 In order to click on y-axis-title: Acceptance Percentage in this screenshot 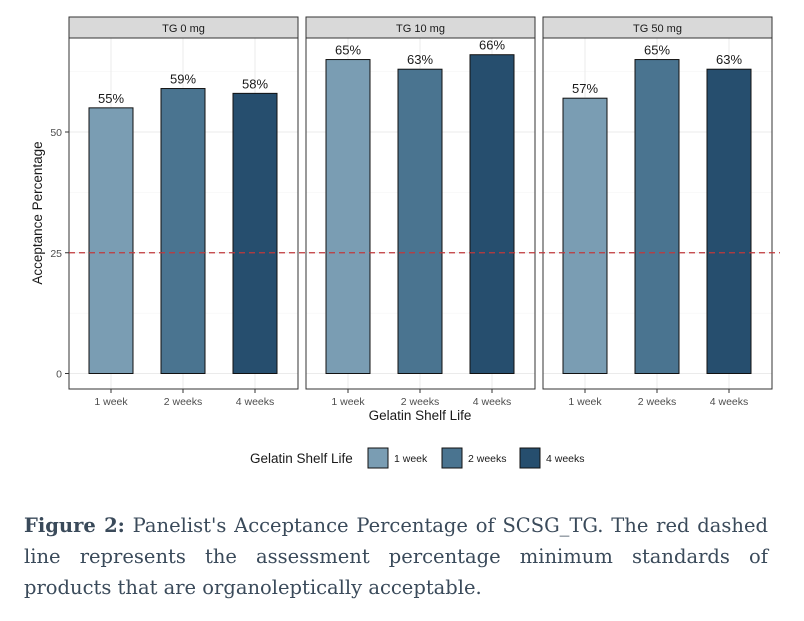, I will do `click(37, 212)`.